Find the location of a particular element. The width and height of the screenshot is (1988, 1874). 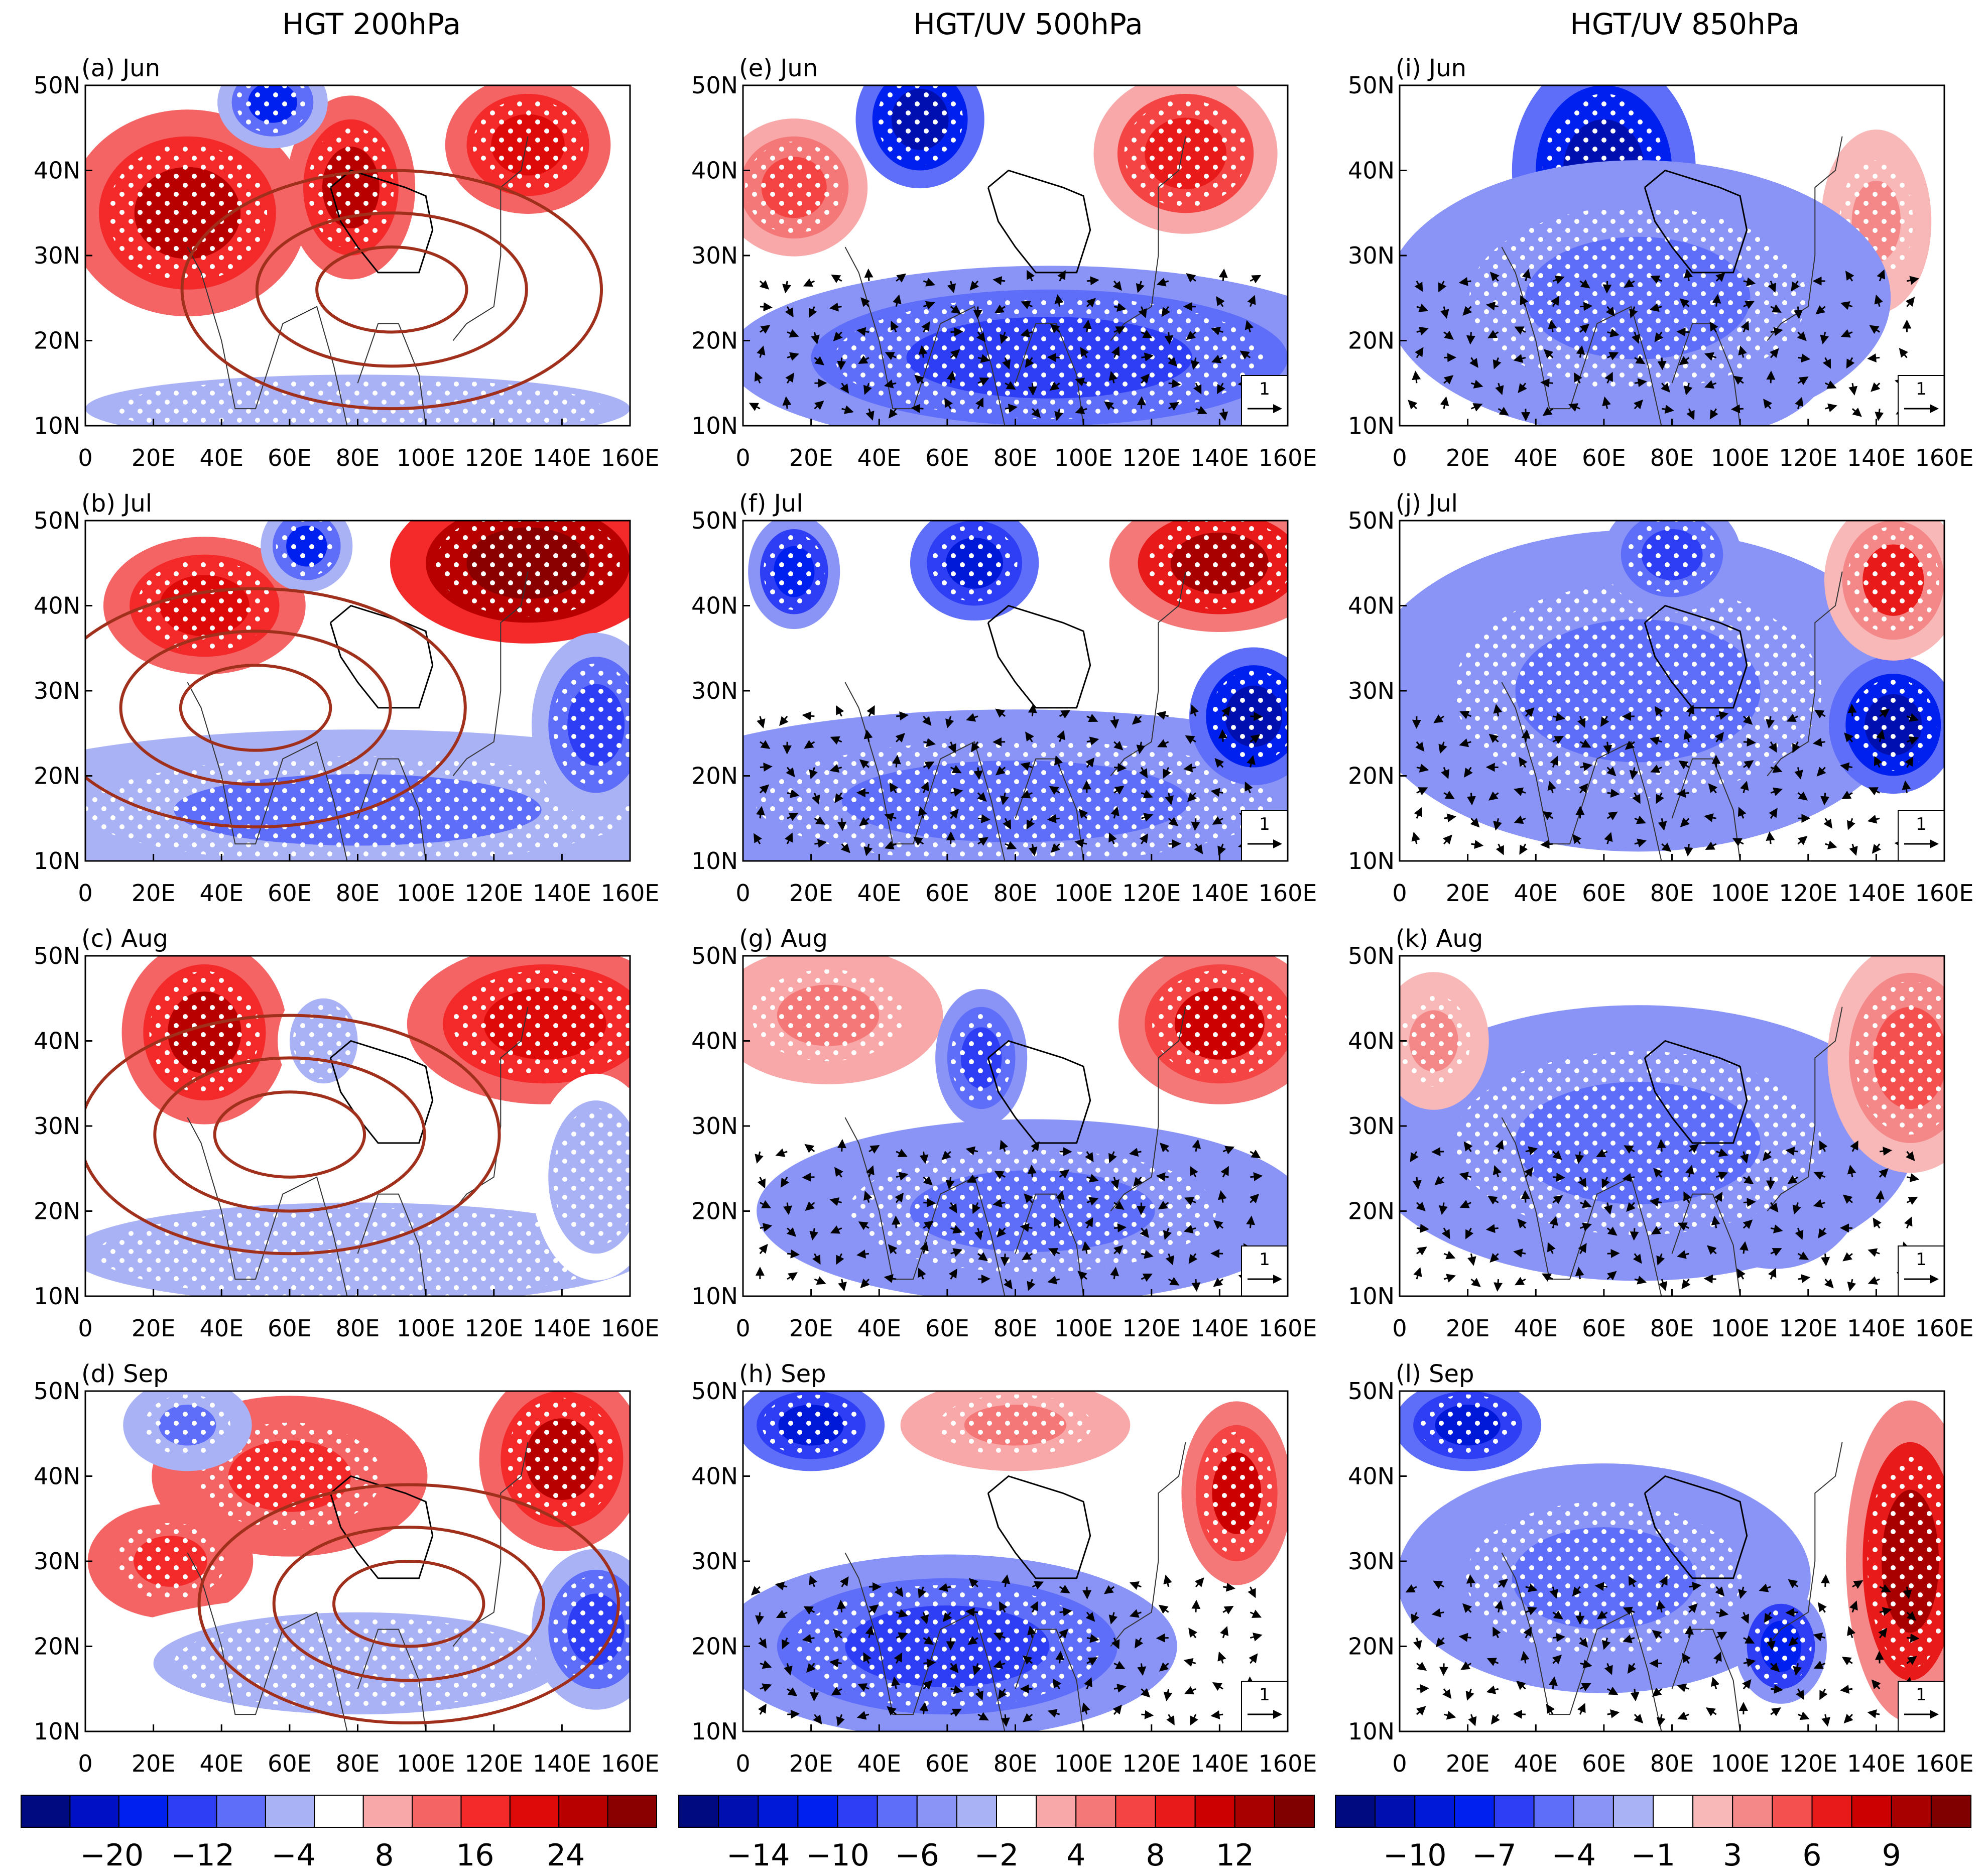

panel-label: (b) Jul is located at coordinates (116, 503).